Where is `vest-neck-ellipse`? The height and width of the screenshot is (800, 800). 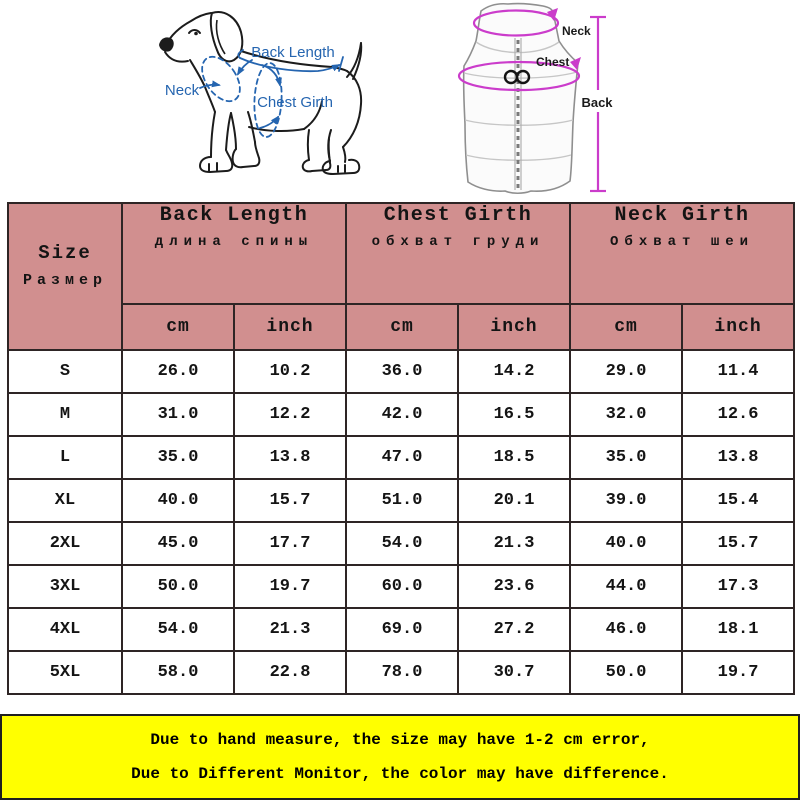 vest-neck-ellipse is located at coordinates (516, 23).